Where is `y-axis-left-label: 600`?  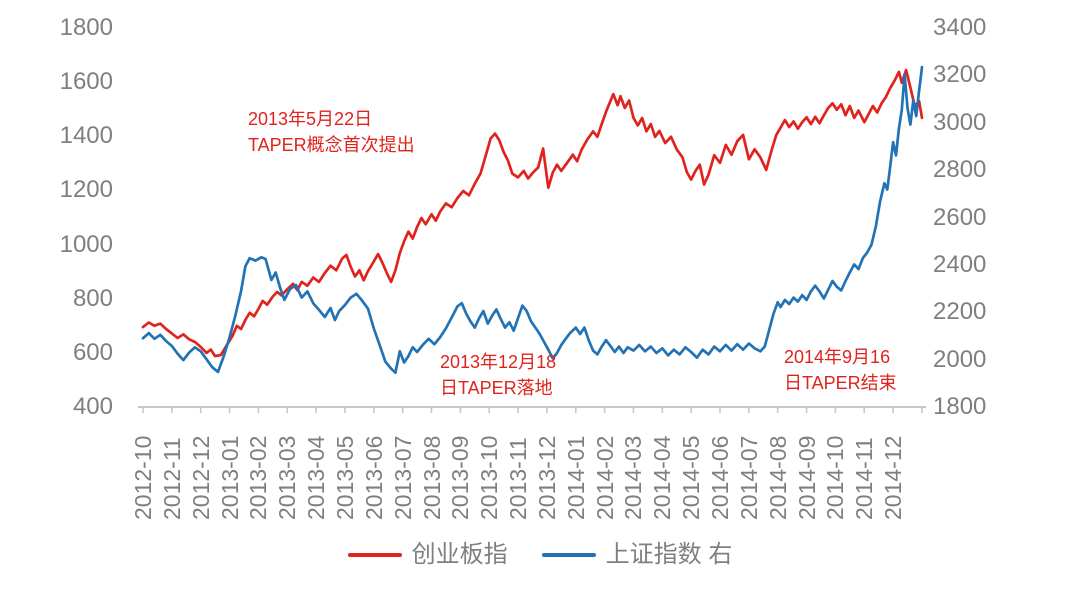 y-axis-left-label: 600 is located at coordinates (92, 352).